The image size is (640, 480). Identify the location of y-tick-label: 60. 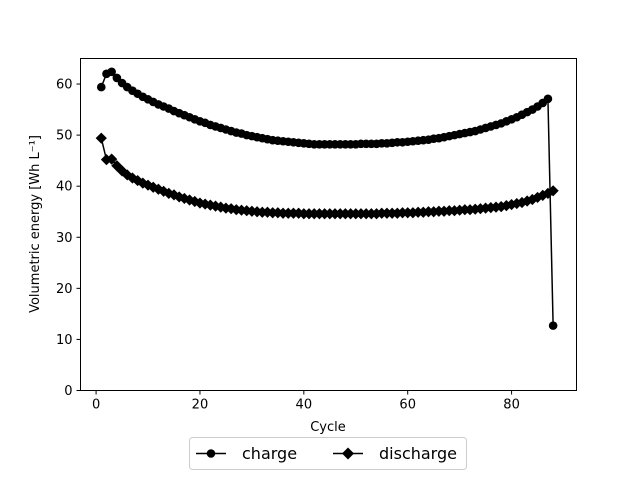
(64, 85).